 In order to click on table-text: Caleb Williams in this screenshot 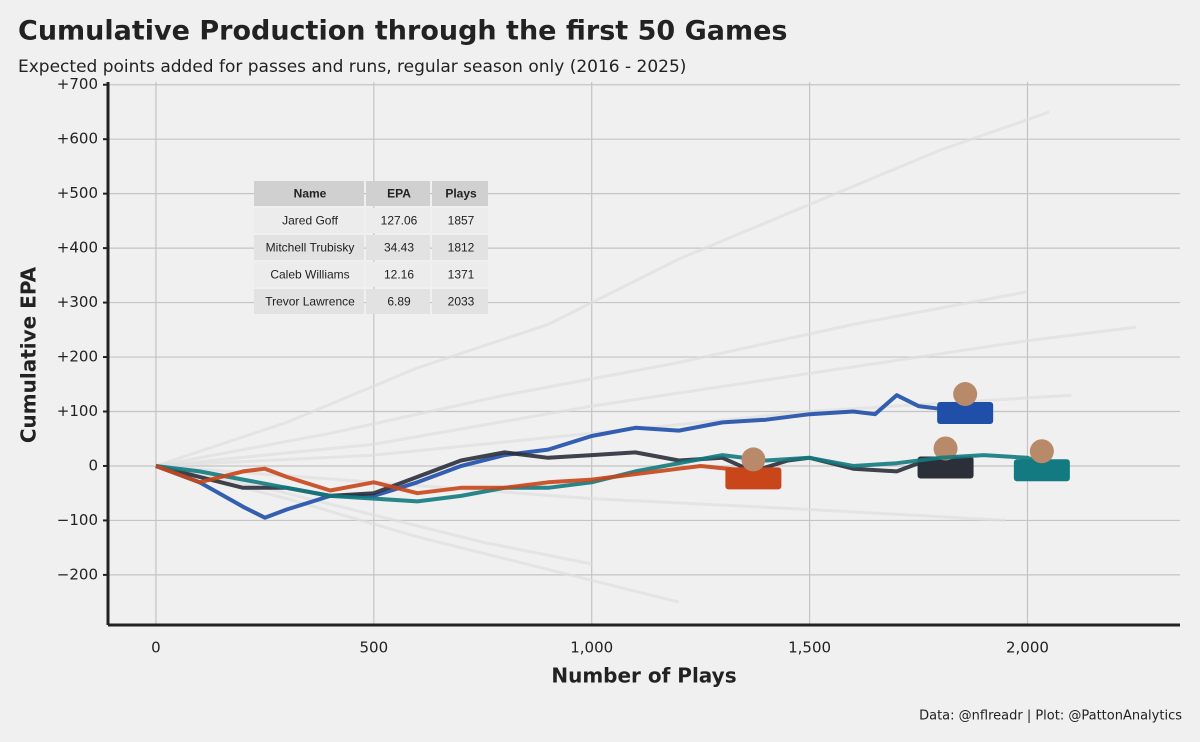, I will do `click(309, 275)`.